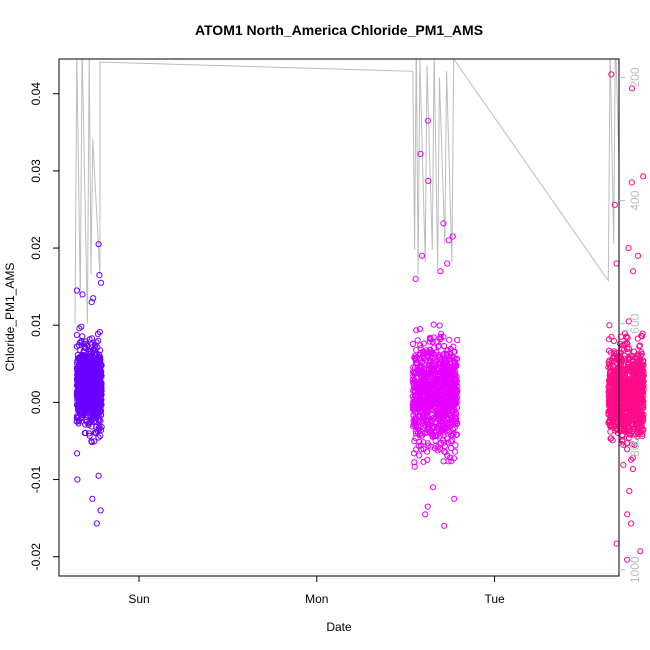 The width and height of the screenshot is (650, 650). Describe the element at coordinates (635, 323) in the screenshot. I see `right-tick-label: 600` at that location.